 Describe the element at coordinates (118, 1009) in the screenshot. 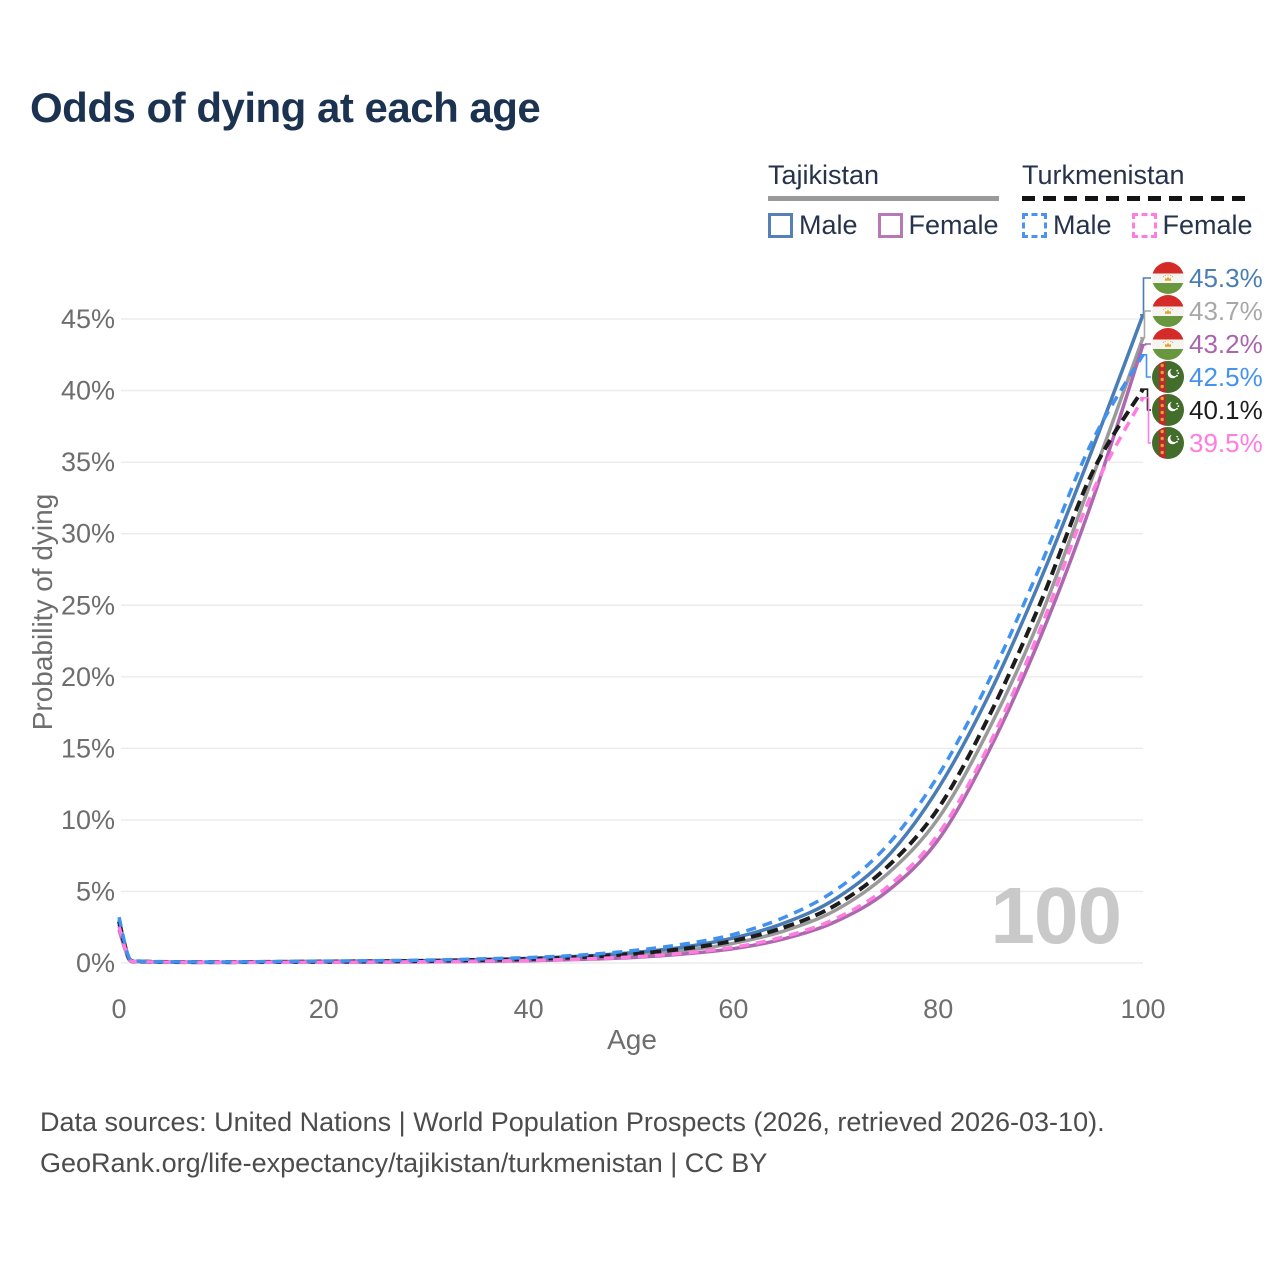

I see `x-tick-0: 0` at that location.